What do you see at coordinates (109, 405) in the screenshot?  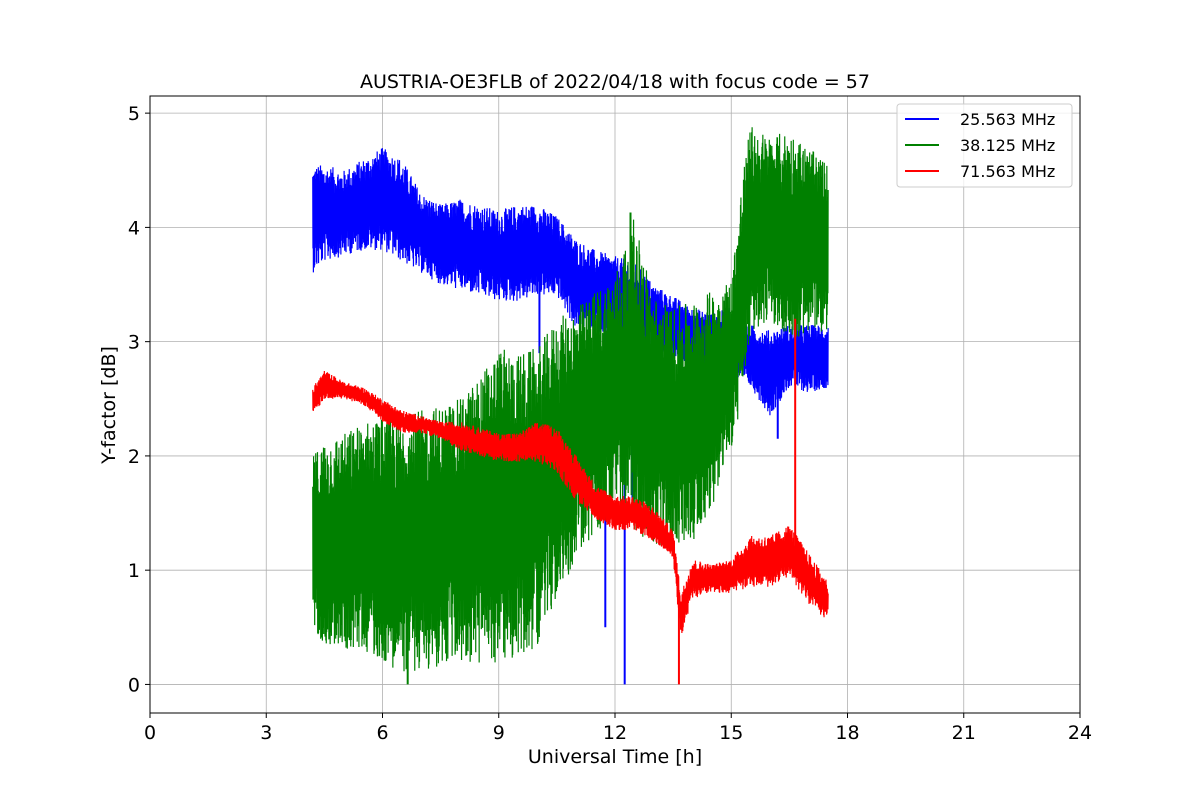 I see `y-axis-label: Y-factor [dB]` at bounding box center [109, 405].